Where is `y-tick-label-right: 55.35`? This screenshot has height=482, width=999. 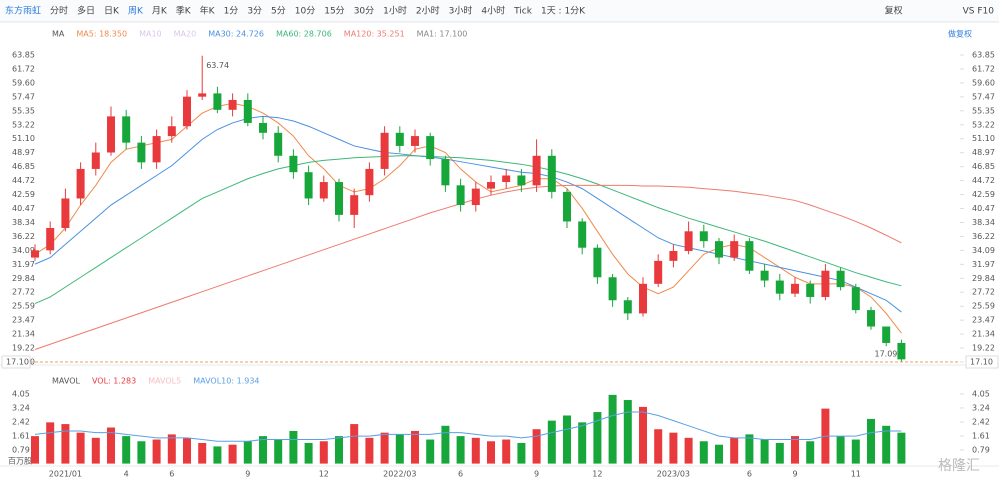
y-tick-label-right: 55.35 is located at coordinates (983, 110).